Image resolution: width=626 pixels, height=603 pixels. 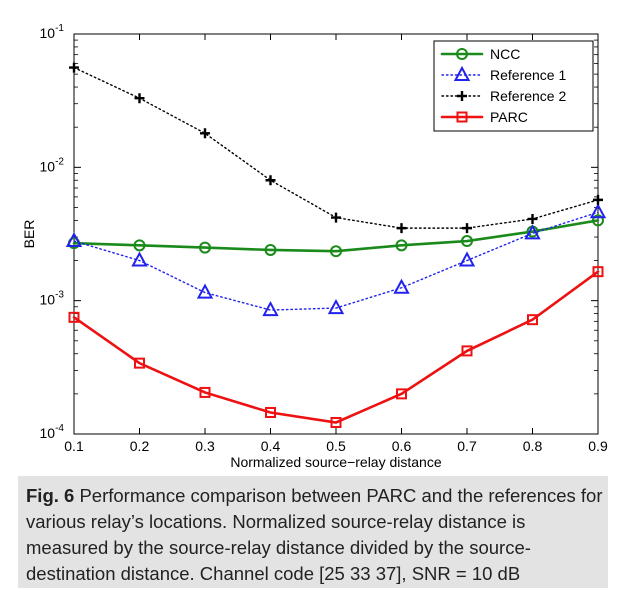 I want to click on y-axis-label: BER, so click(x=29, y=234).